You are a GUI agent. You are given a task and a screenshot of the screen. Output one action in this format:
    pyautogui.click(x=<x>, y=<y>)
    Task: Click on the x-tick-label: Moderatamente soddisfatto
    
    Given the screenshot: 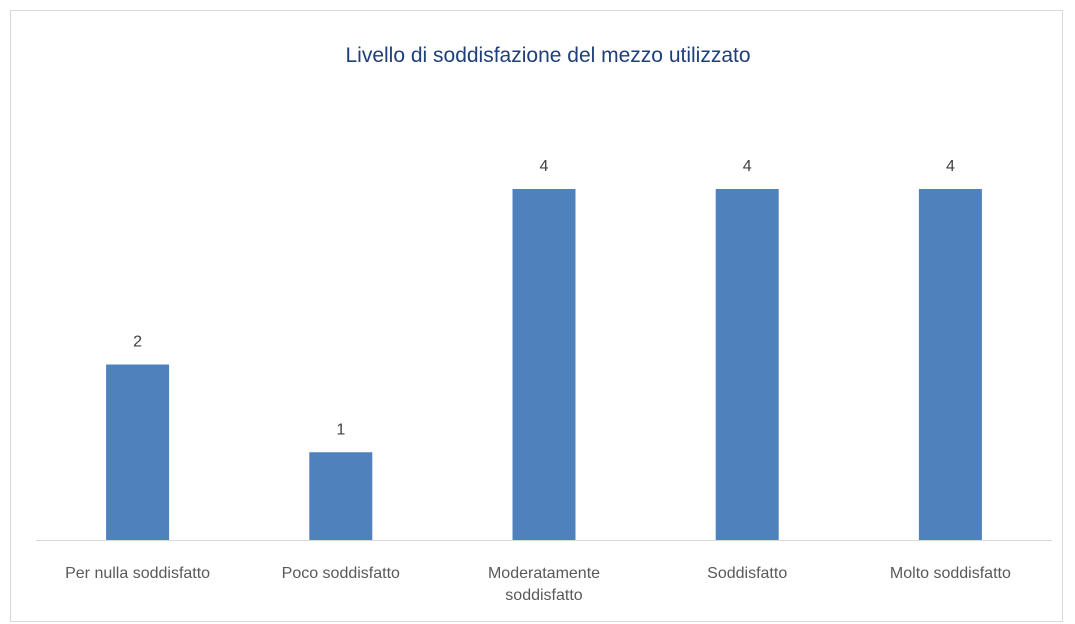 What is the action you would take?
    pyautogui.click(x=544, y=584)
    